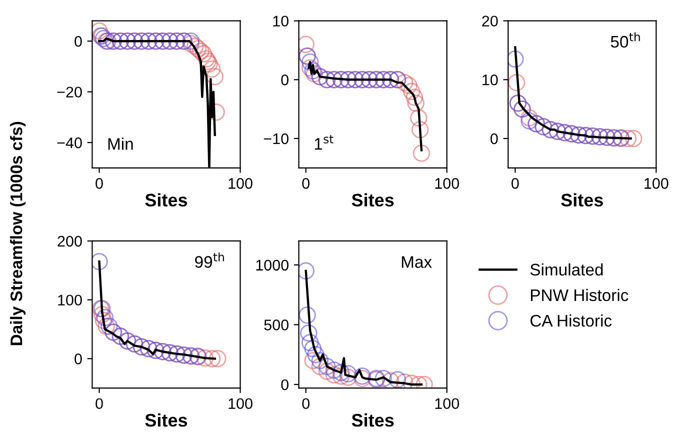 This screenshot has height=443, width=673. What do you see at coordinates (566, 269) in the screenshot?
I see `legend-label: Simulated` at bounding box center [566, 269].